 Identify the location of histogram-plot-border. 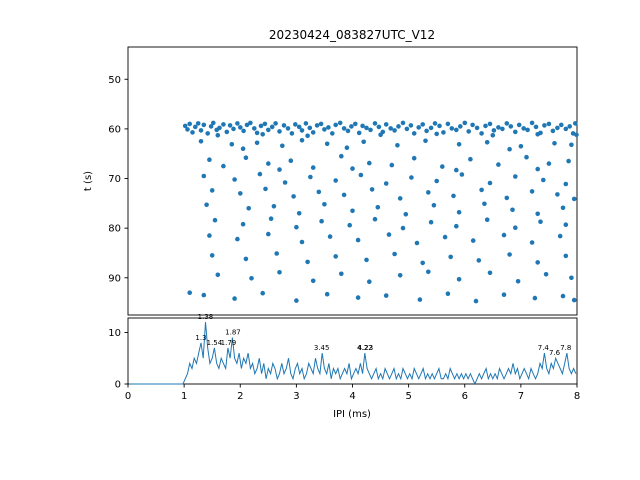
(352, 351).